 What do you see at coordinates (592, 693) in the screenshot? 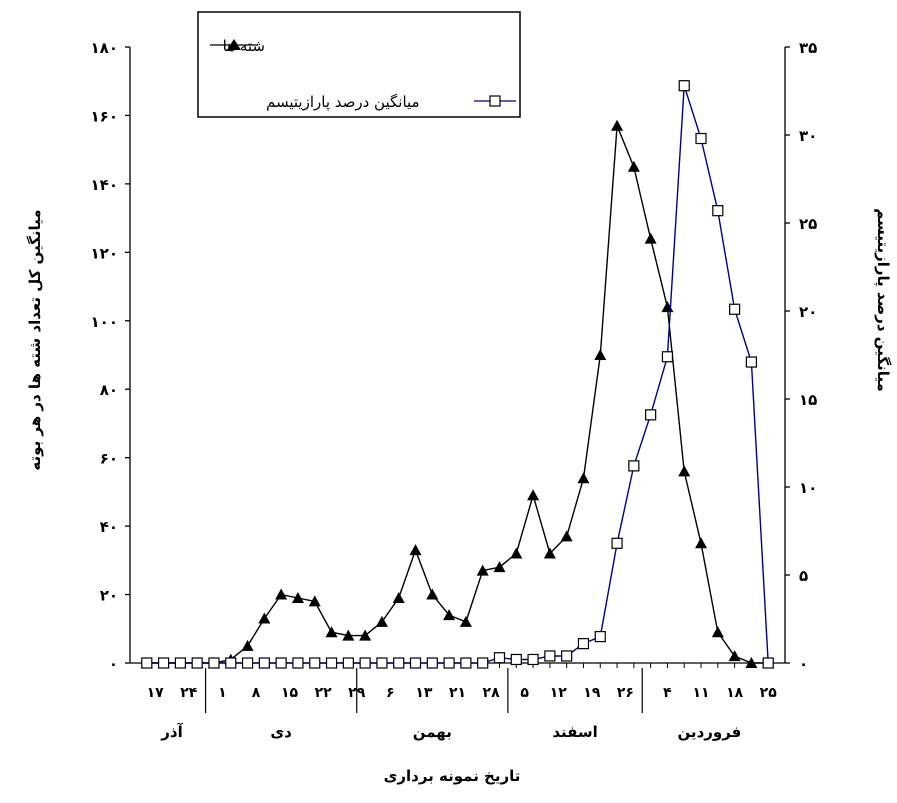
I see `x-tick-label: ۱۹` at bounding box center [592, 693].